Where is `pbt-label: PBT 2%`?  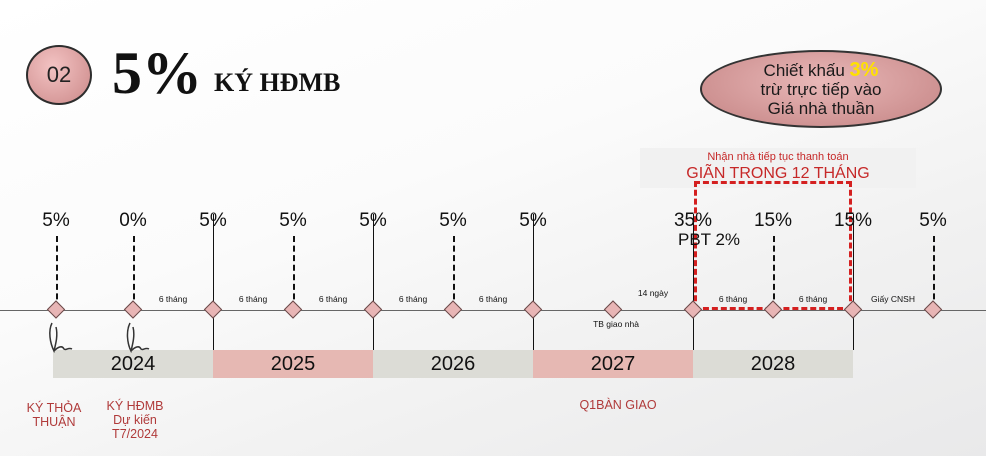
pbt-label: PBT 2% is located at coordinates (709, 239).